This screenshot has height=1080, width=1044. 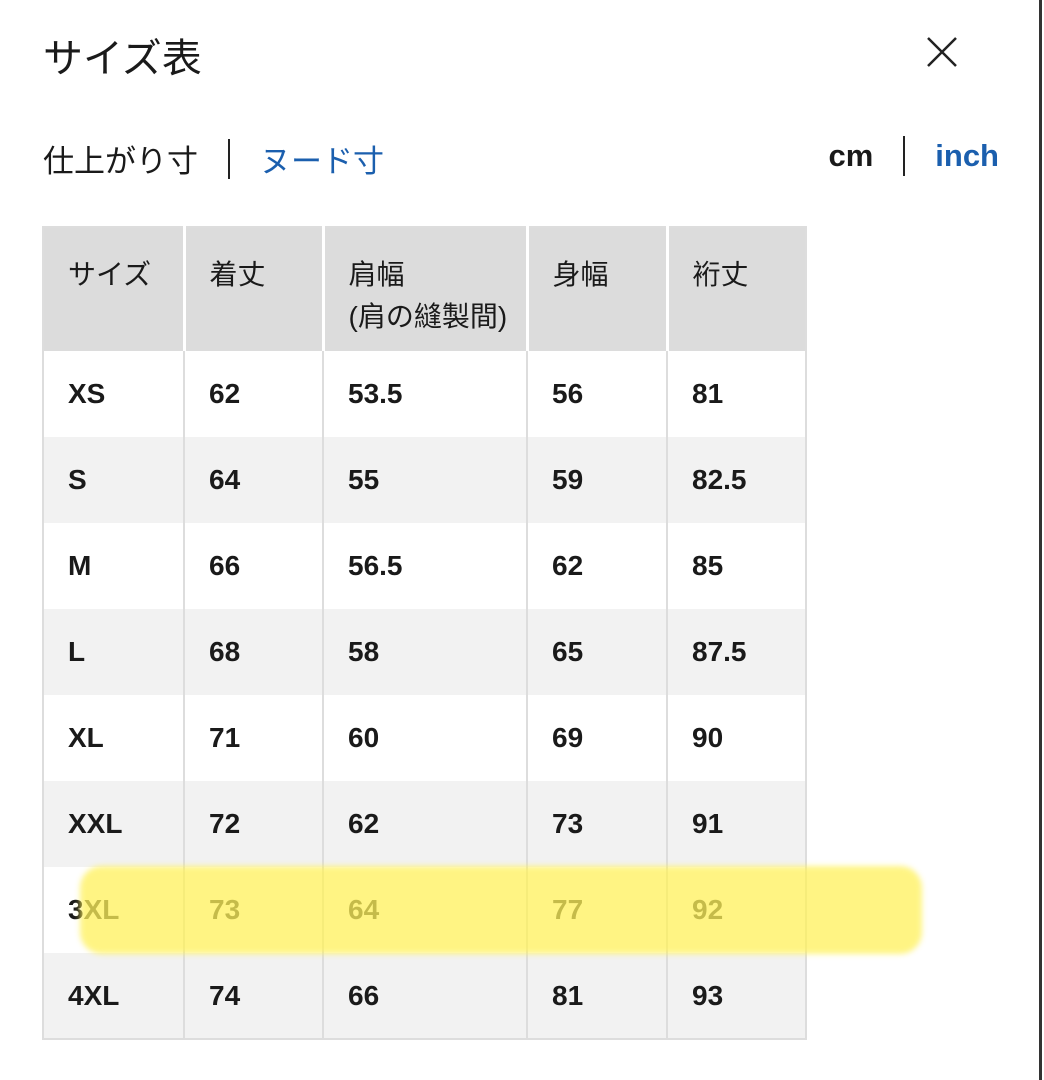 I want to click on size-label: XS, so click(x=113, y=394).